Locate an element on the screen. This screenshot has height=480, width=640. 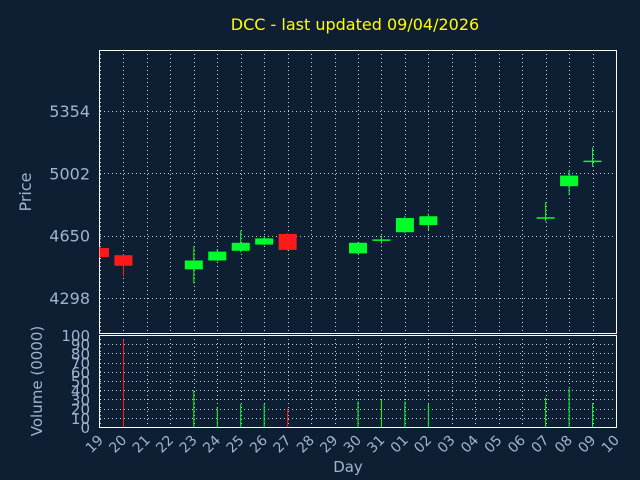
x-tick-label: 10 is located at coordinates (611, 445).